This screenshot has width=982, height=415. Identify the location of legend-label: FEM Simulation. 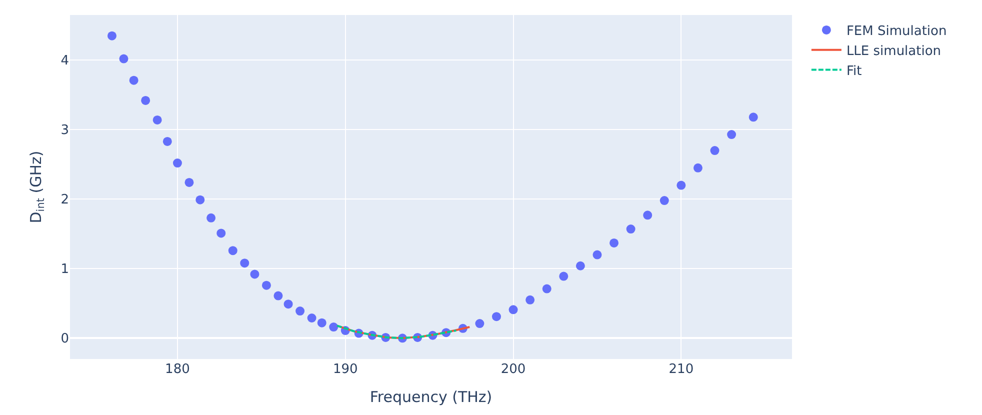
(896, 32).